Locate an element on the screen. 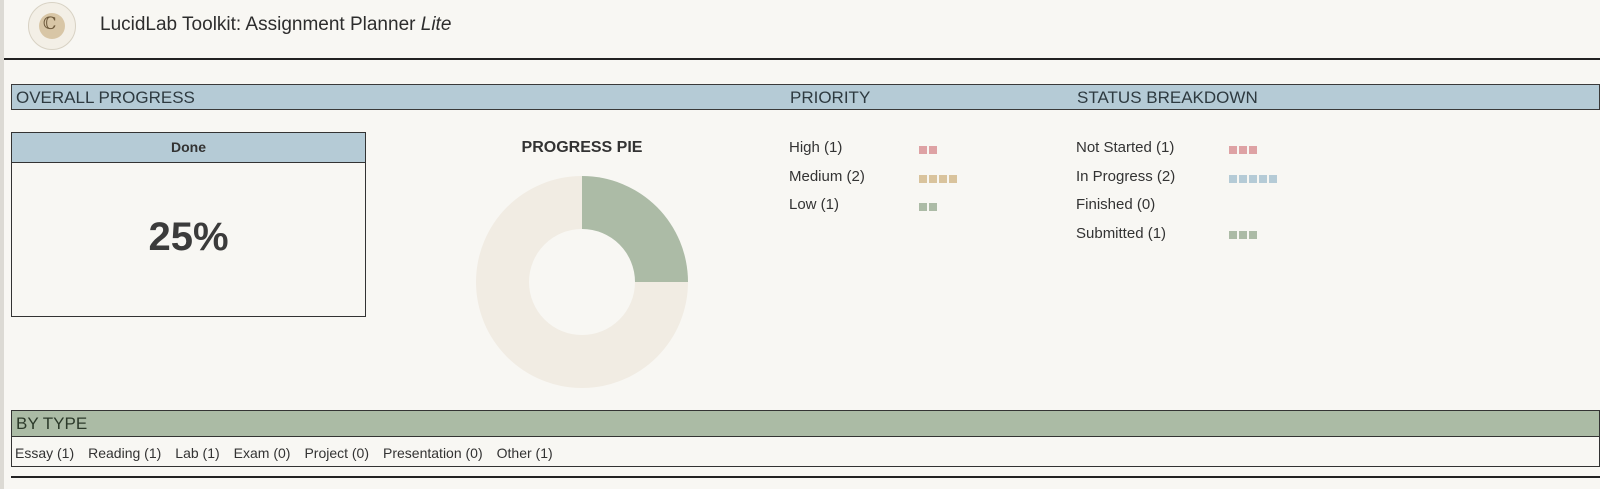  status-submitted-blocks is located at coordinates (1243, 235).